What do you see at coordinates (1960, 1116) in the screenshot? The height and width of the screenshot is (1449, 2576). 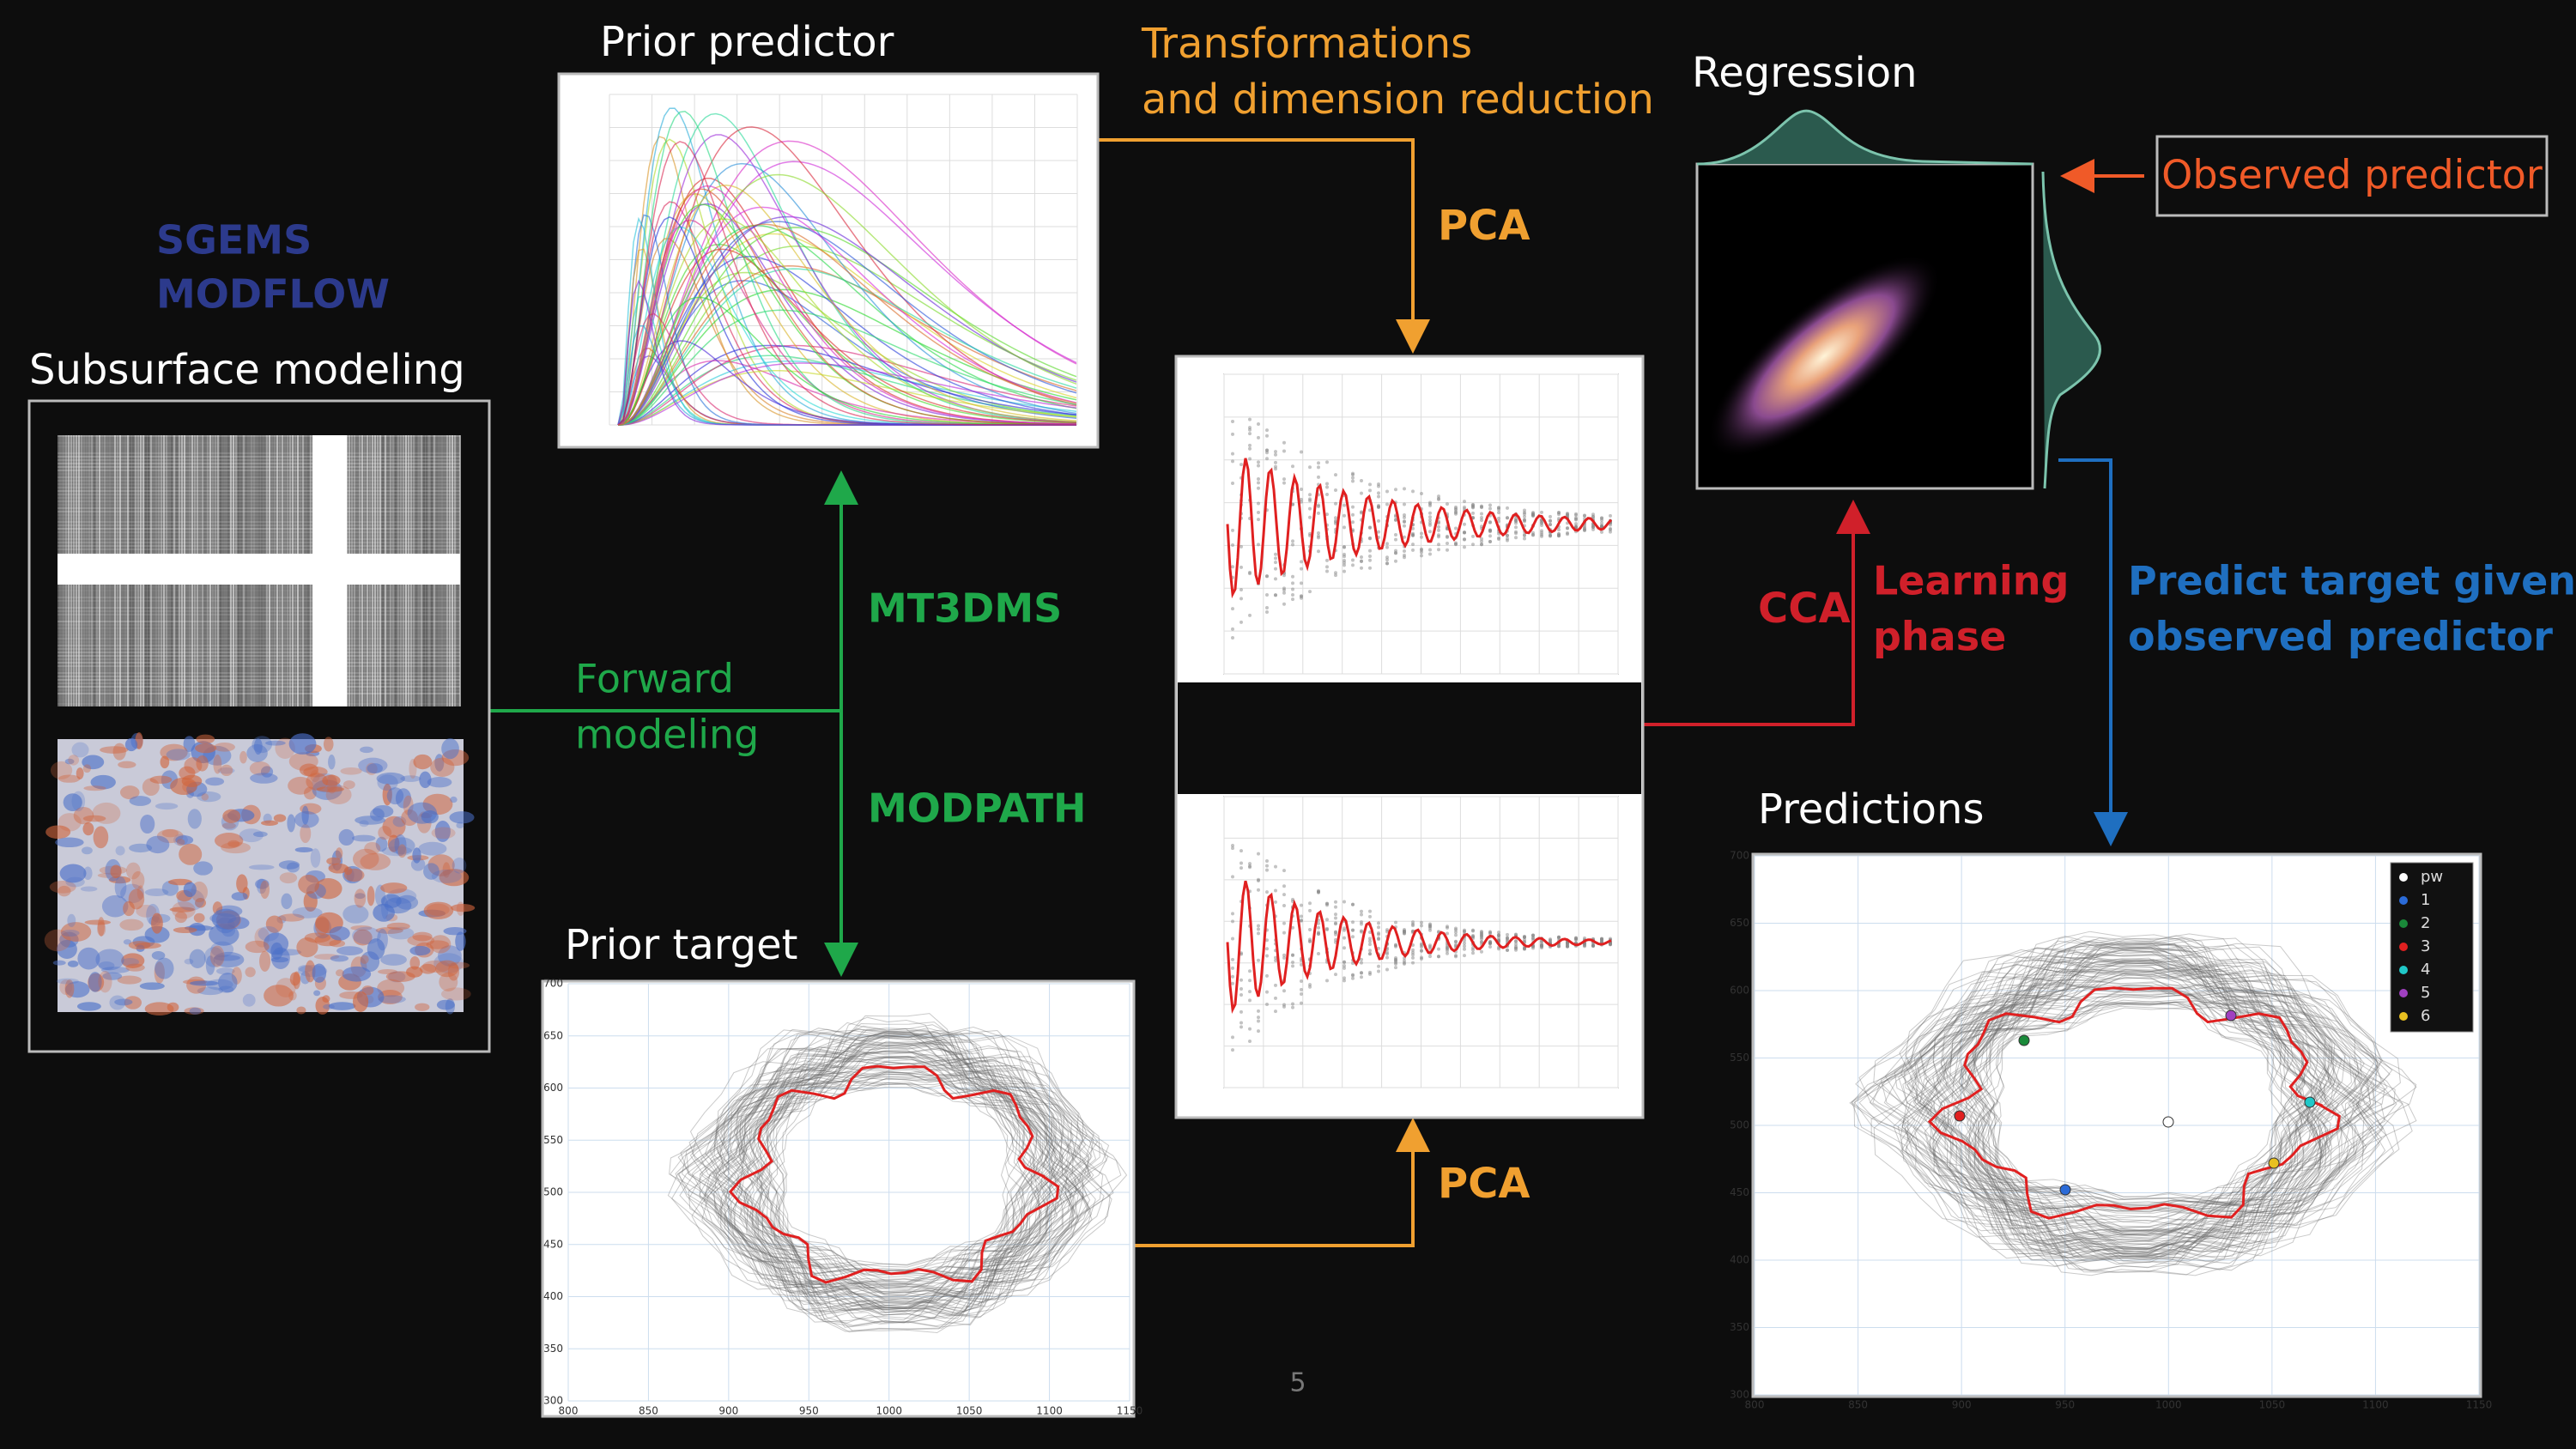 I see `well-point` at bounding box center [1960, 1116].